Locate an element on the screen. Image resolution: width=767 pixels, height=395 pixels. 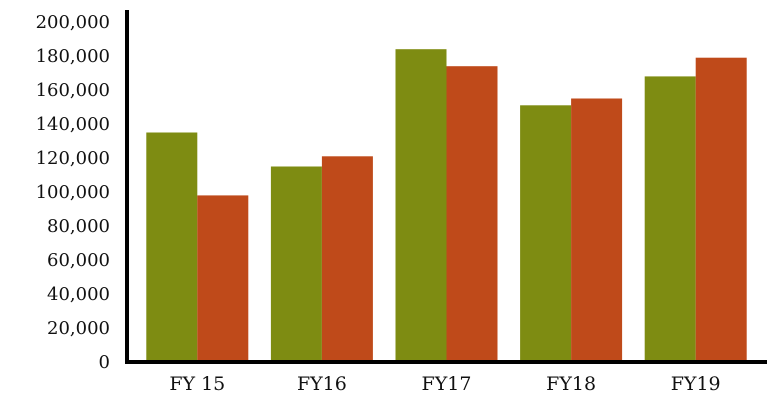
y-tick-label: 120,000 is located at coordinates (73, 158).